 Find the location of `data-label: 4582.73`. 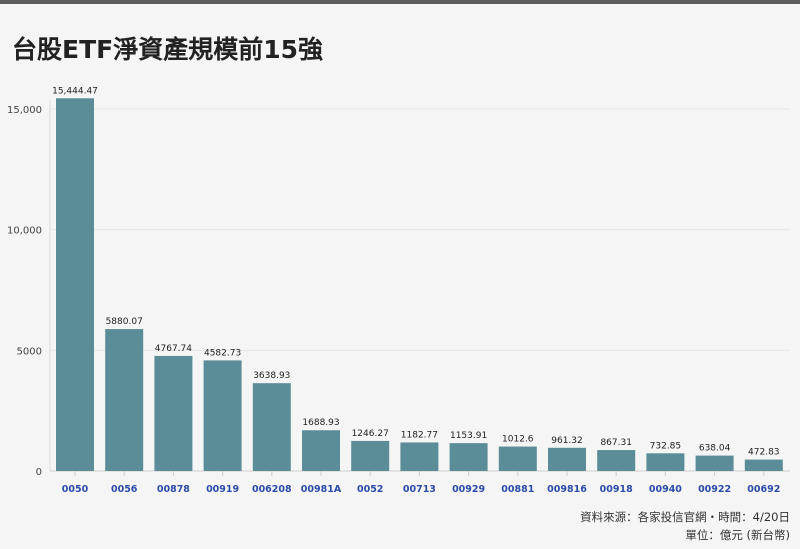

data-label: 4582.73 is located at coordinates (222, 353).